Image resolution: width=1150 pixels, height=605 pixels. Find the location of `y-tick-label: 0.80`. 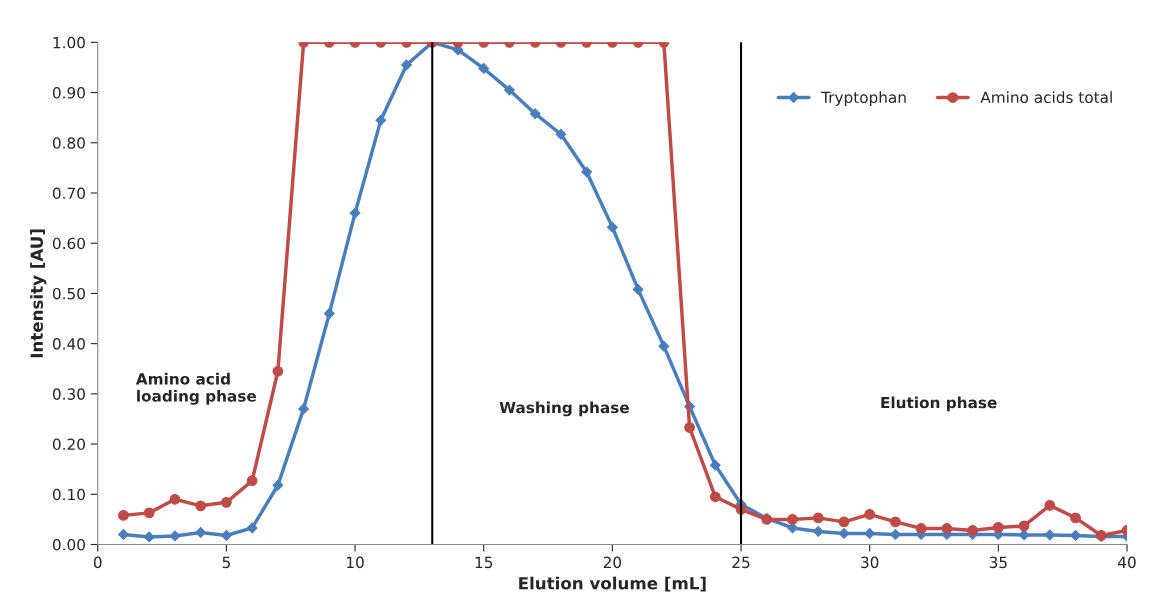

y-tick-label: 0.80 is located at coordinates (68, 143).